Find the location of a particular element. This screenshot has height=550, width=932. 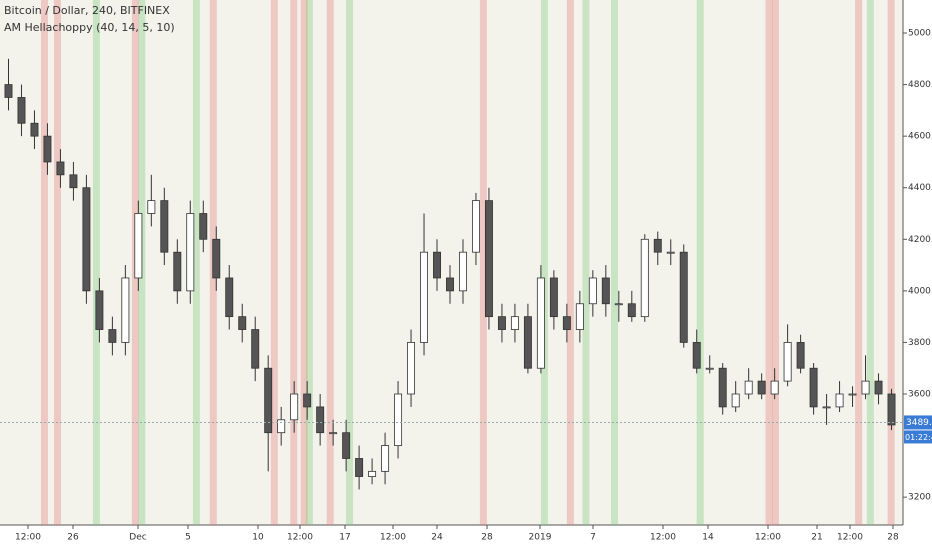

y-tick-label: 4800.0 is located at coordinates (920, 85).